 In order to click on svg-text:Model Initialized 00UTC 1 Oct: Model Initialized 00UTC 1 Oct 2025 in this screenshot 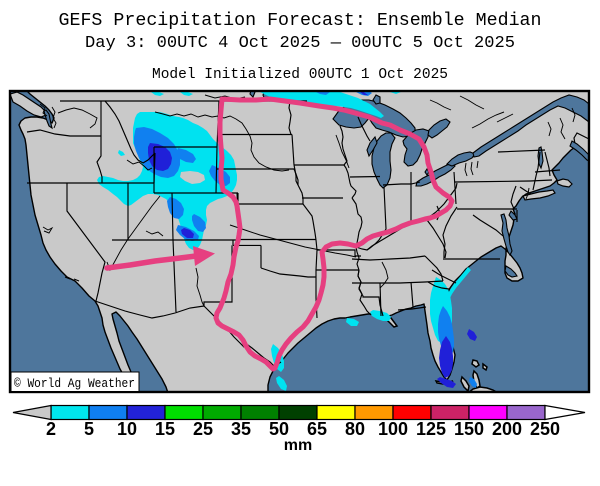, I will do `click(300, 75)`.